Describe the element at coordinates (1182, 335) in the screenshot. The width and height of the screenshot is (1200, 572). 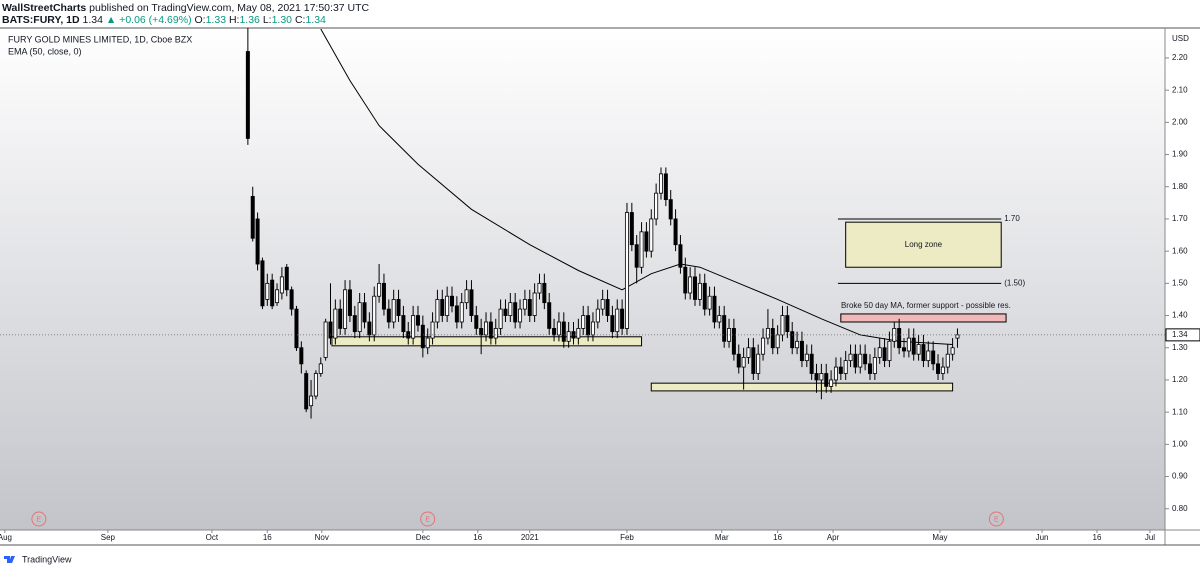
I see `last-price-box` at that location.